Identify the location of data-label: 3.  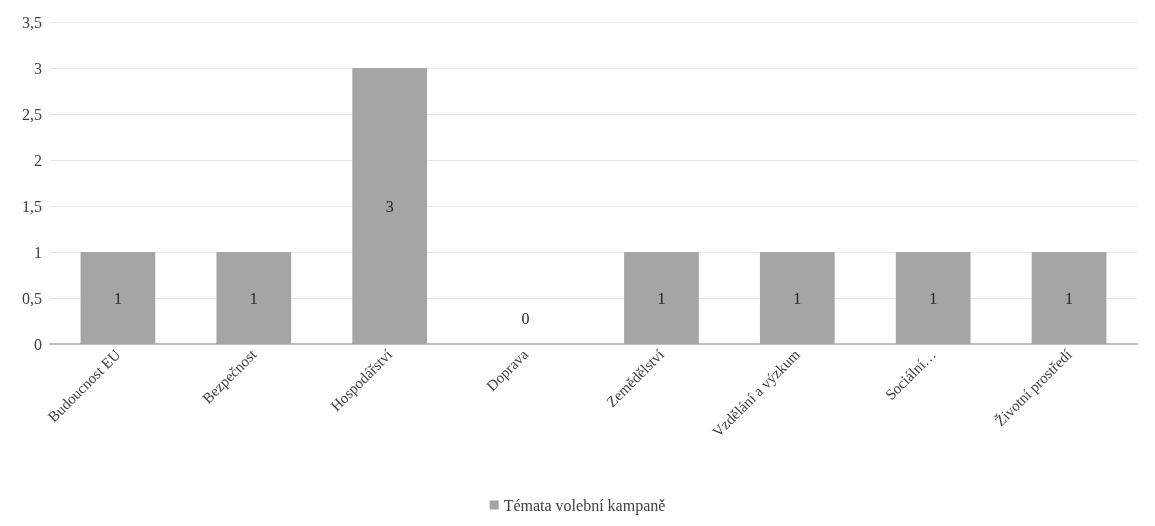
(389, 206).